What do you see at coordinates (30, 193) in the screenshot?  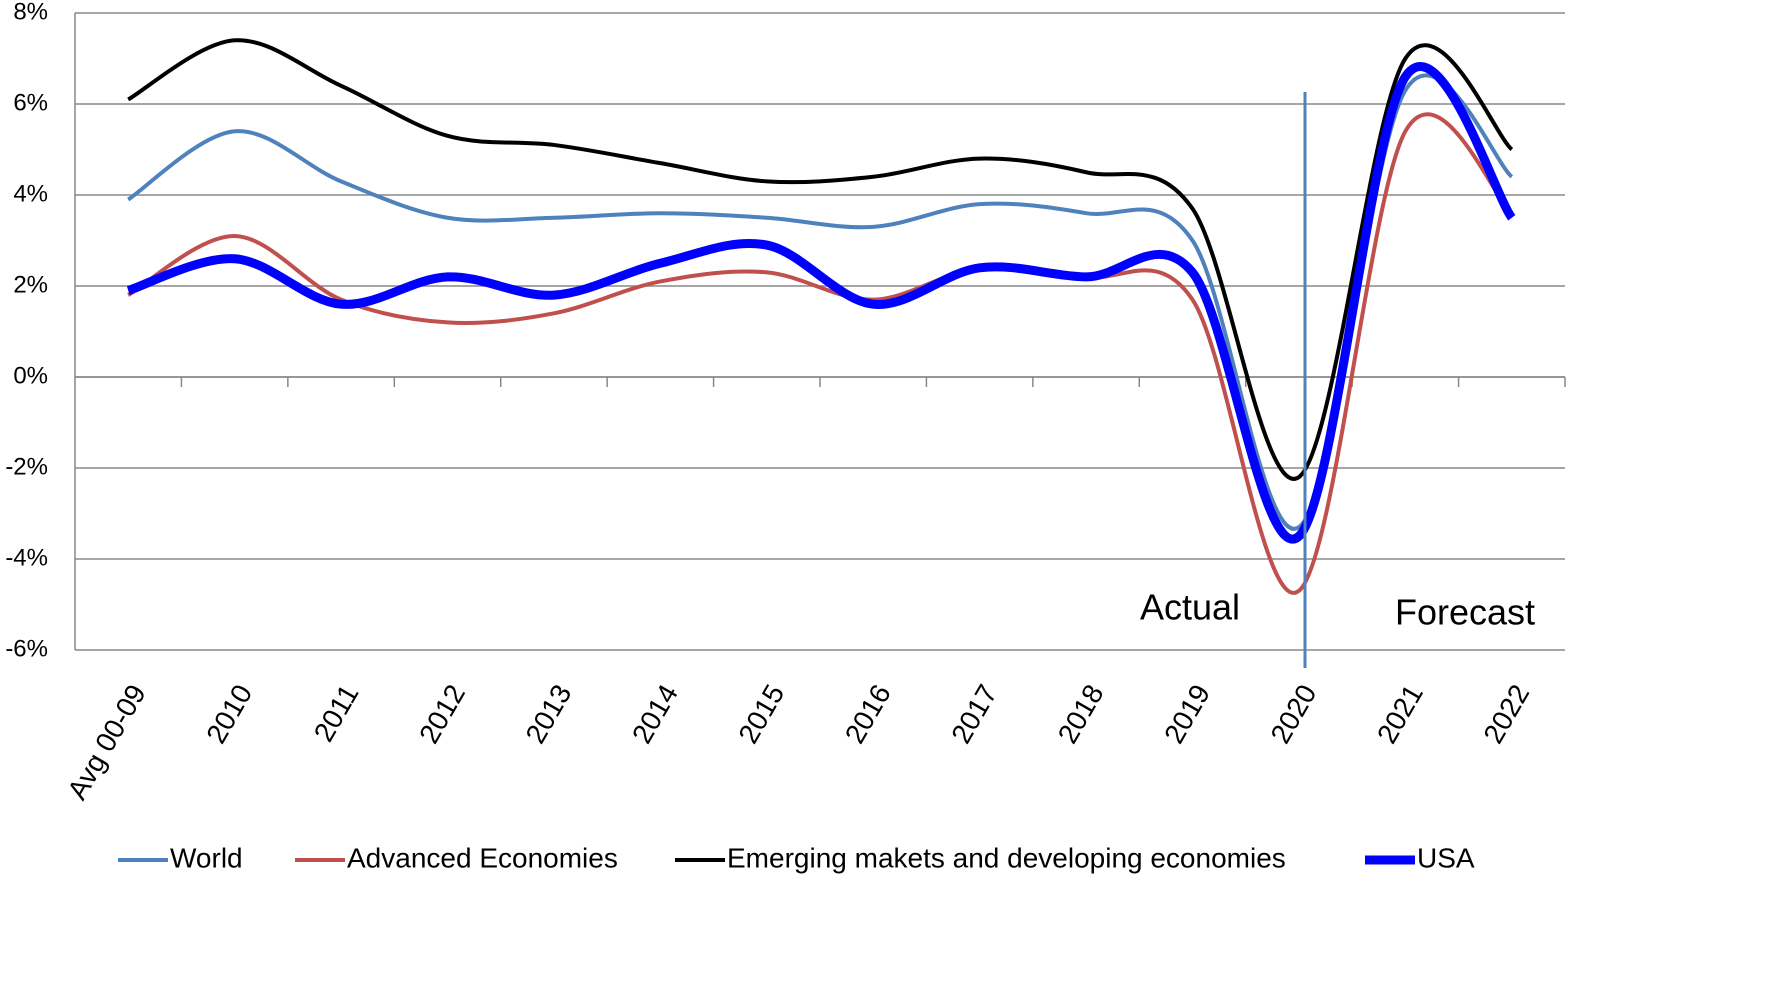 I see `y-tick-label: 4%` at bounding box center [30, 193].